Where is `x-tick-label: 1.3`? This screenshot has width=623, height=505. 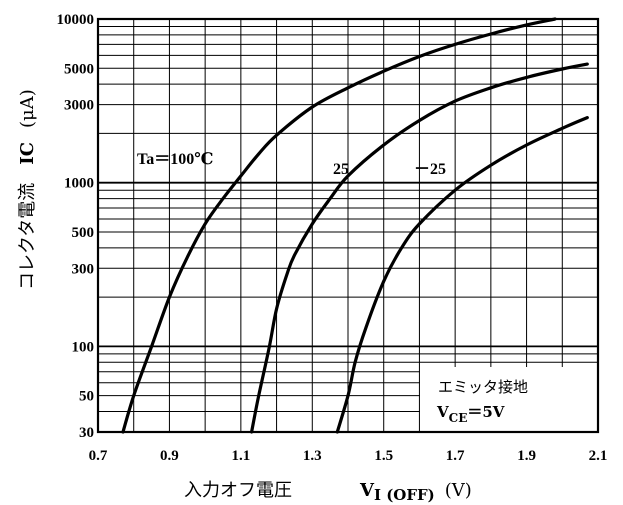
x-tick-label: 1.3 is located at coordinates (312, 456).